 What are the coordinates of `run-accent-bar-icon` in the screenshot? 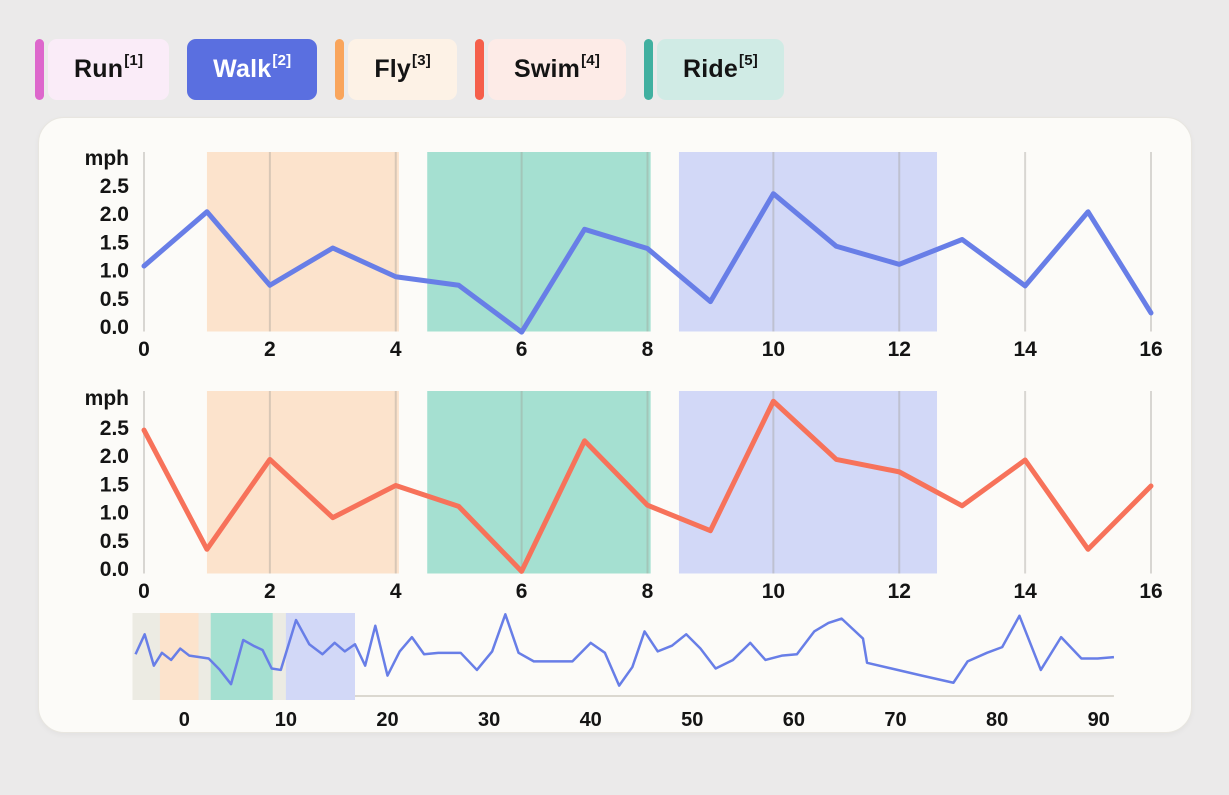 It's located at (39, 69).